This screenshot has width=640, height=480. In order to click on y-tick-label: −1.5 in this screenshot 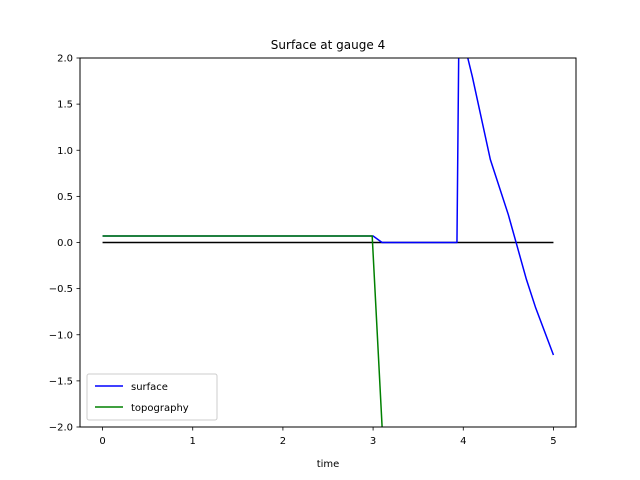, I will do `click(61, 381)`.